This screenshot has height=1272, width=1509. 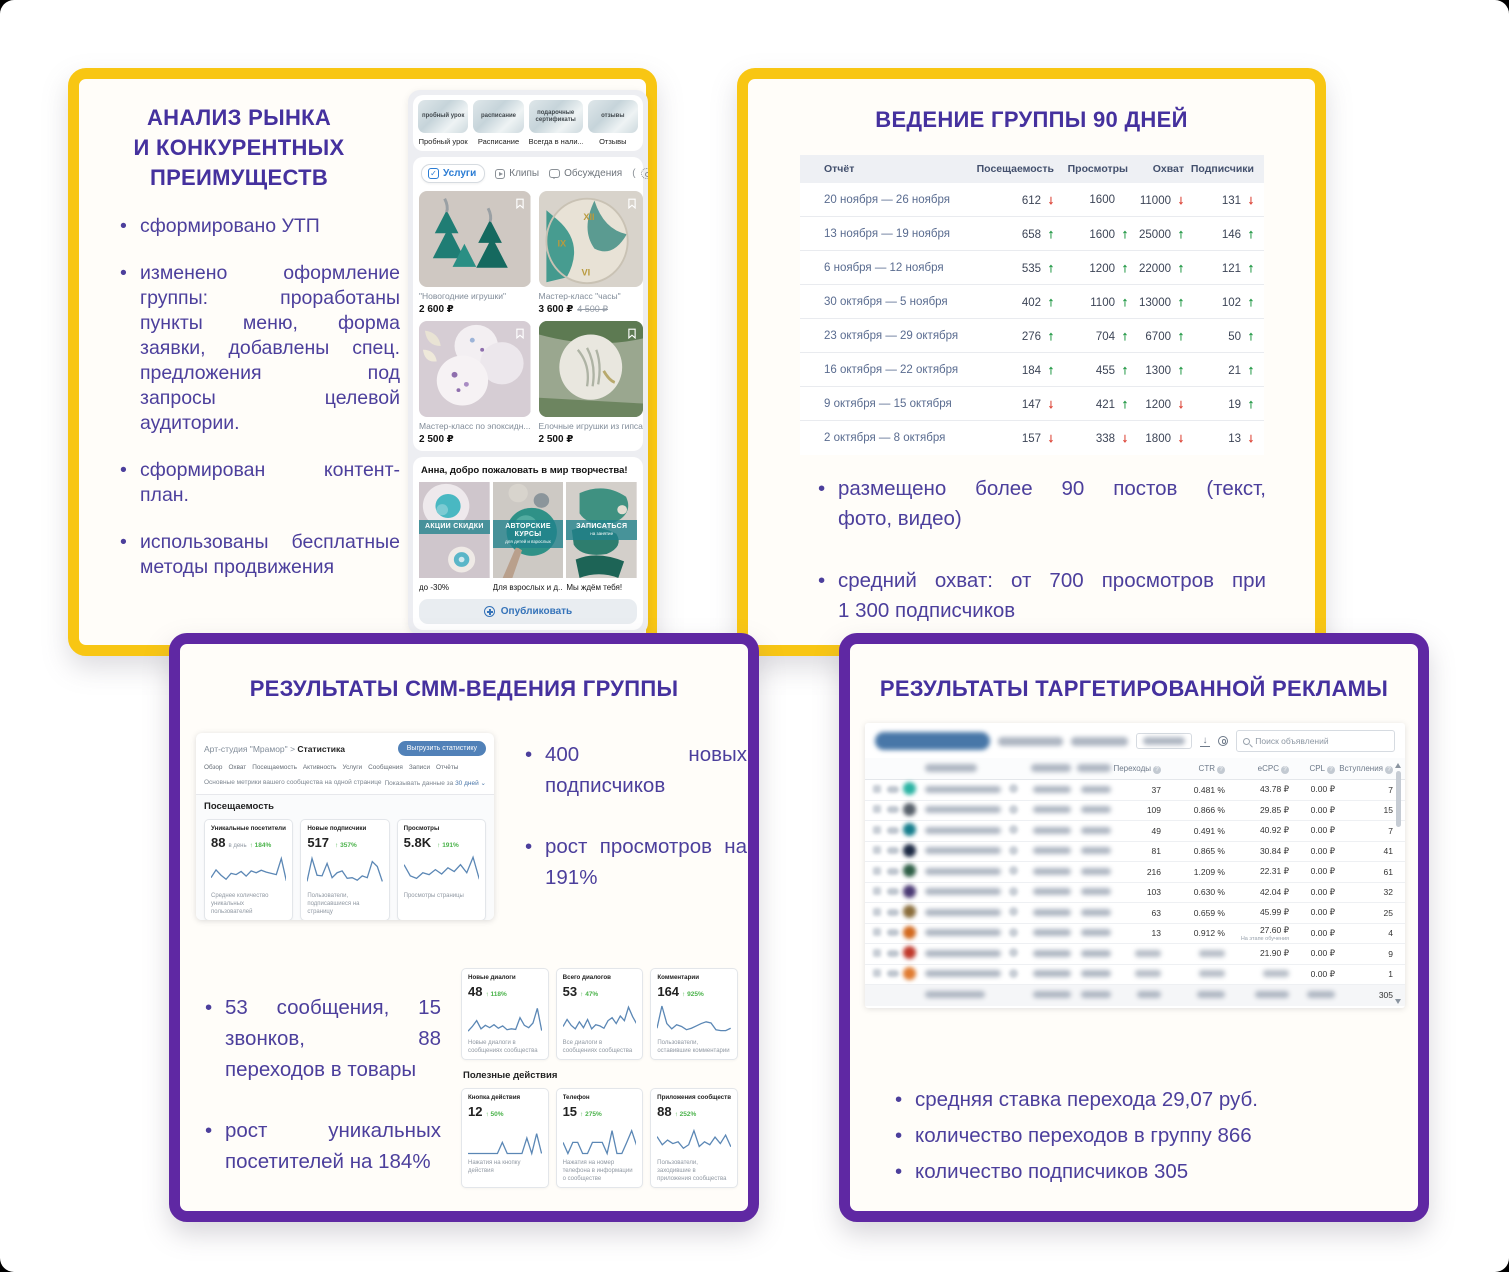 I want to click on card-ninety-title: ВЕДЕНИЕ ГРУППЫ 90 ДНЕЙ, so click(x=1031, y=119).